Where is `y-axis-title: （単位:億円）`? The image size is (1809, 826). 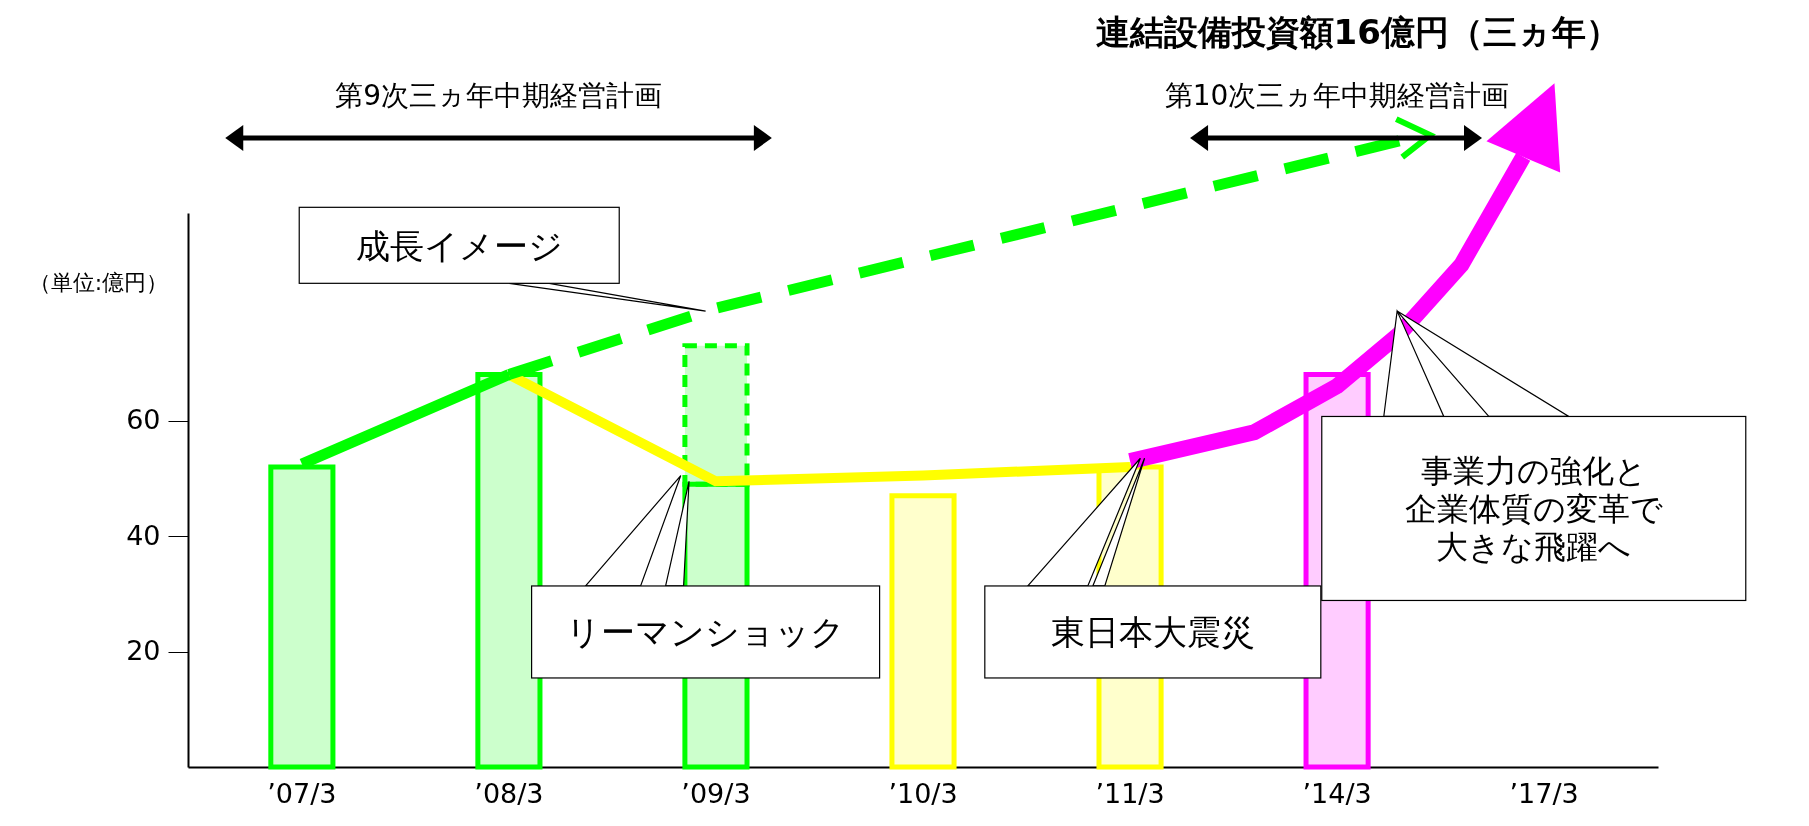
y-axis-title: （単位:億円） is located at coordinates (98, 282).